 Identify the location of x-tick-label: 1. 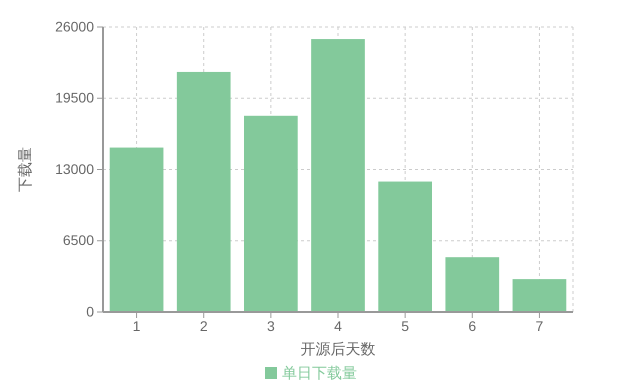
(136, 326).